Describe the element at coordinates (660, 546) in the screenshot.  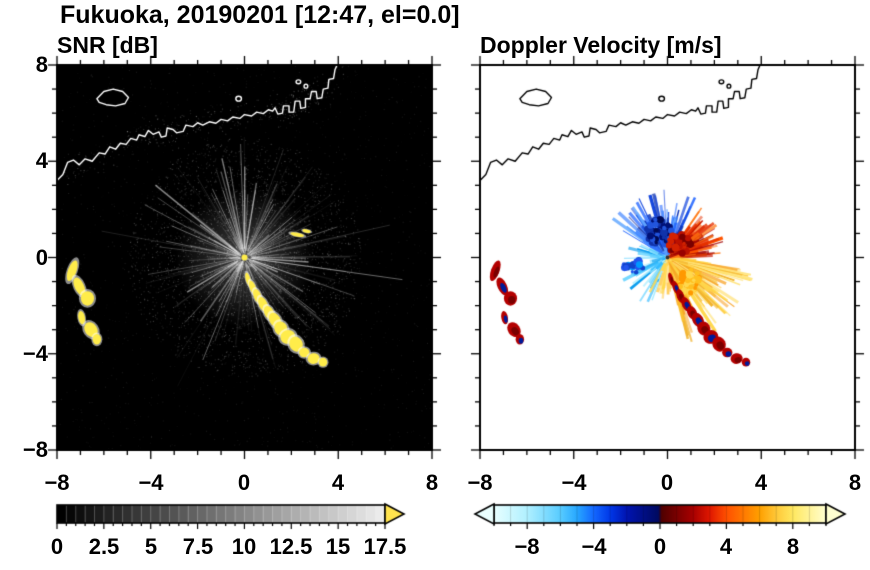
I see `doppler-colorbar-label: 0` at that location.